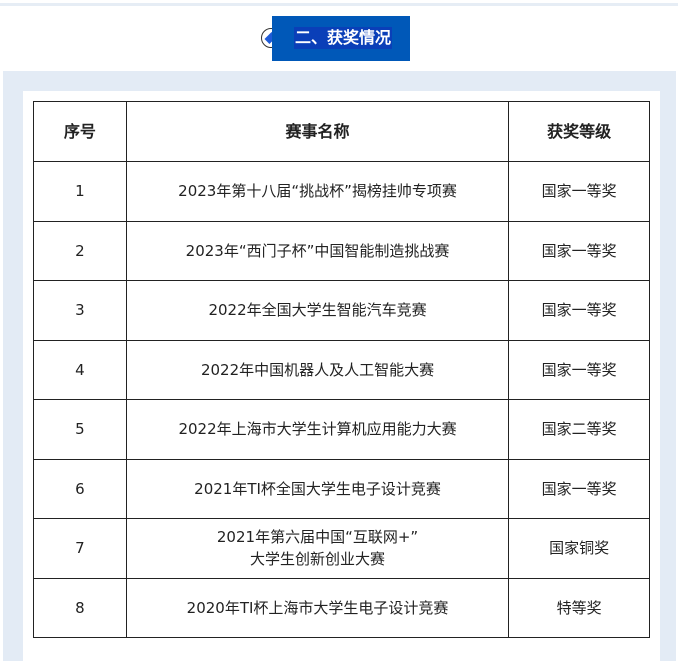 The image size is (678, 661). What do you see at coordinates (579, 429) in the screenshot?
I see `cell-award-level: 国家二等奖` at bounding box center [579, 429].